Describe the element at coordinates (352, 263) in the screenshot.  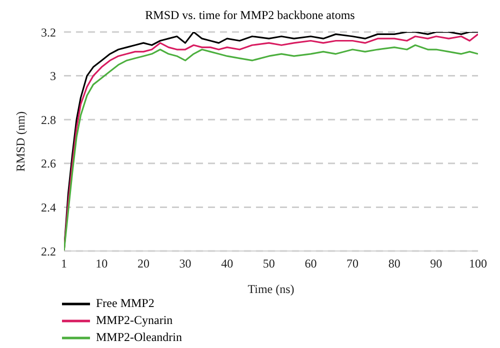
I see `x-tick-label: 70` at that location.